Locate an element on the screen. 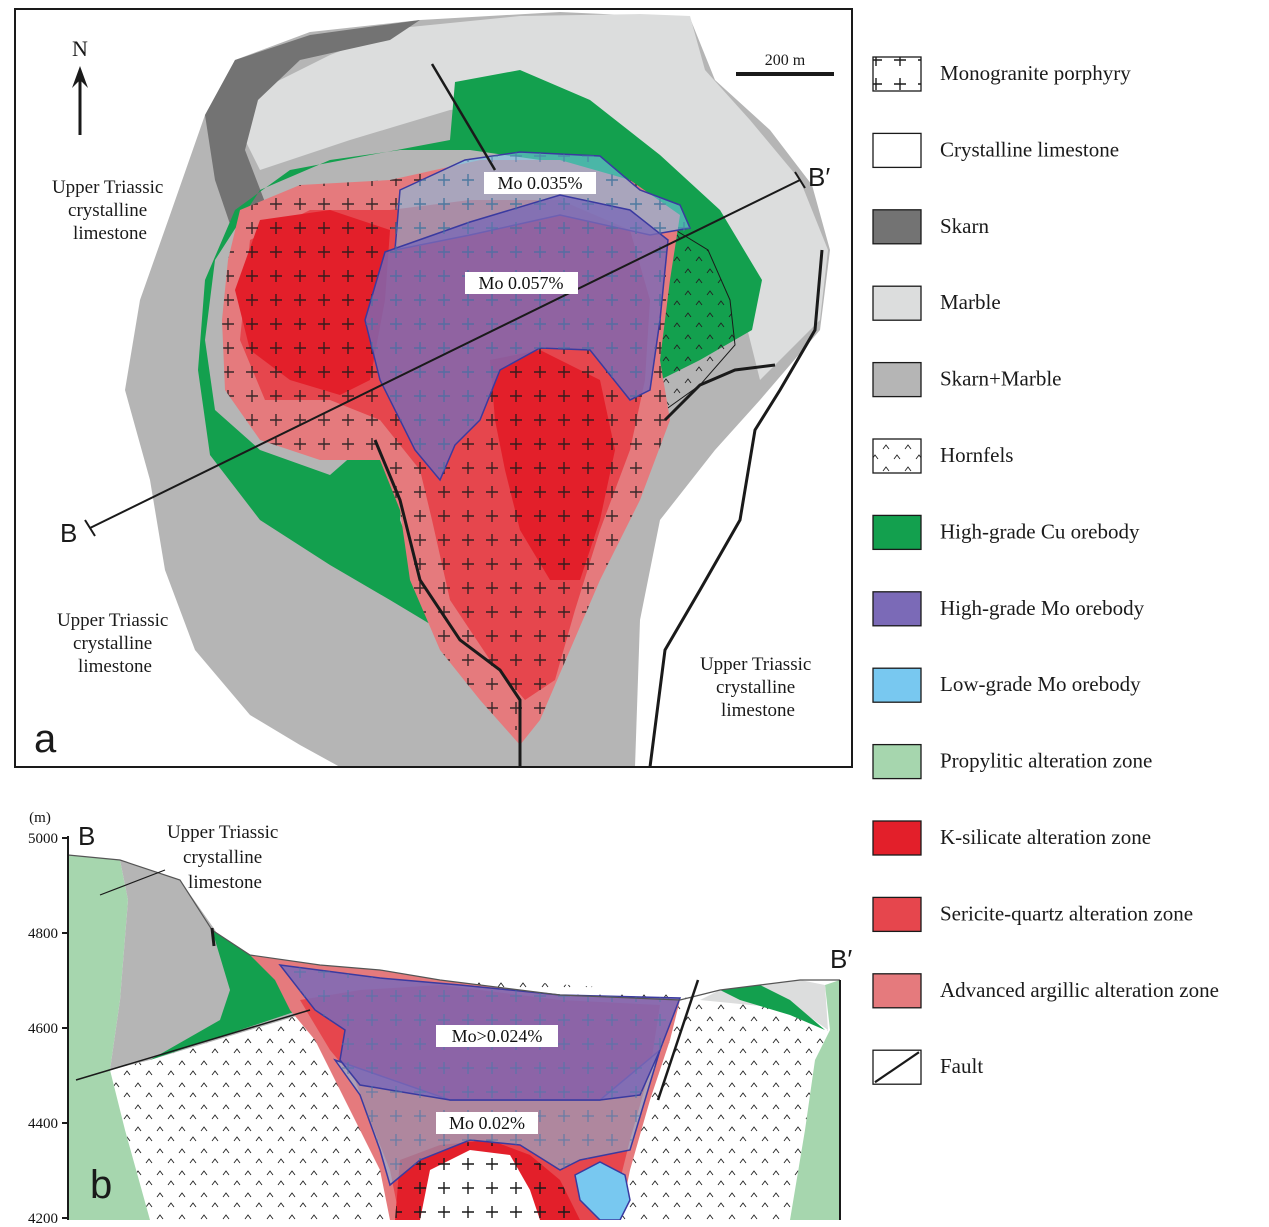 Image resolution: width=1269 pixels, height=1227 pixels. legend-item: Low-grade Mo orebody is located at coordinates (1006, 685).